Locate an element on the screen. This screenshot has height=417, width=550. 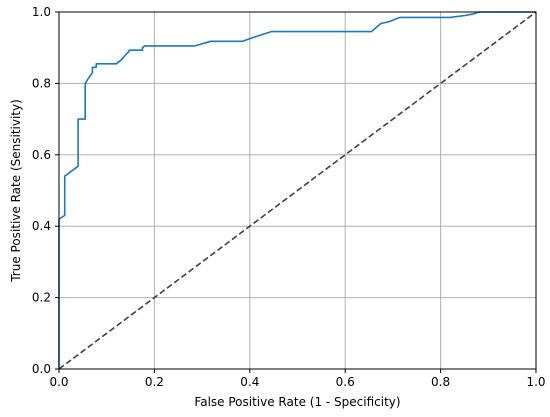
x-tick-label: 0.0 is located at coordinates (58, 382).